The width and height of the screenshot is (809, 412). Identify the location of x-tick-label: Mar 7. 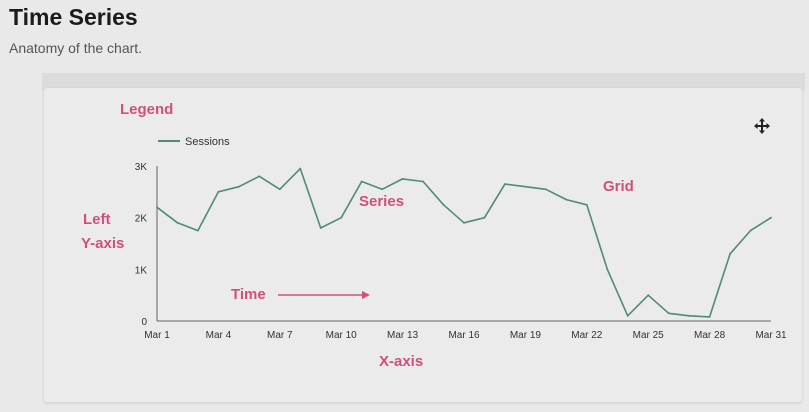
(280, 335).